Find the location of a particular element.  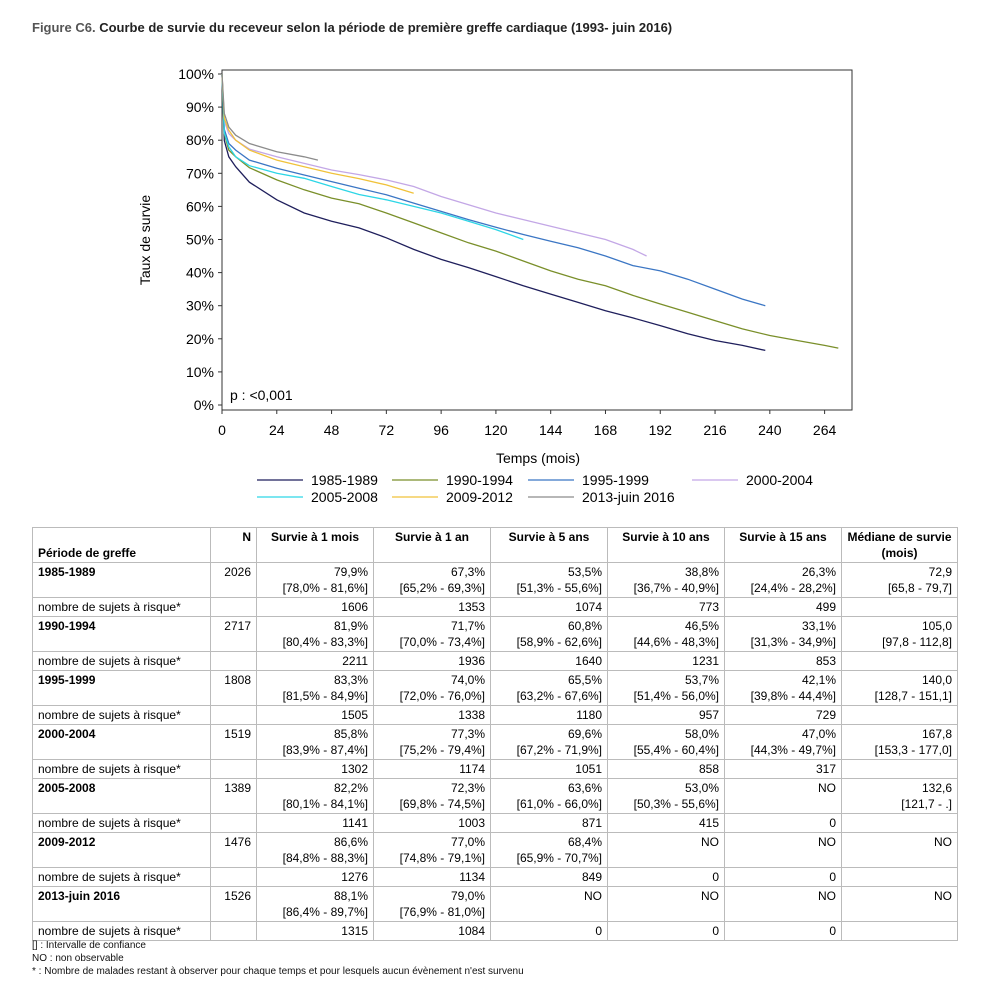

risk-count: 957 is located at coordinates (666, 715).